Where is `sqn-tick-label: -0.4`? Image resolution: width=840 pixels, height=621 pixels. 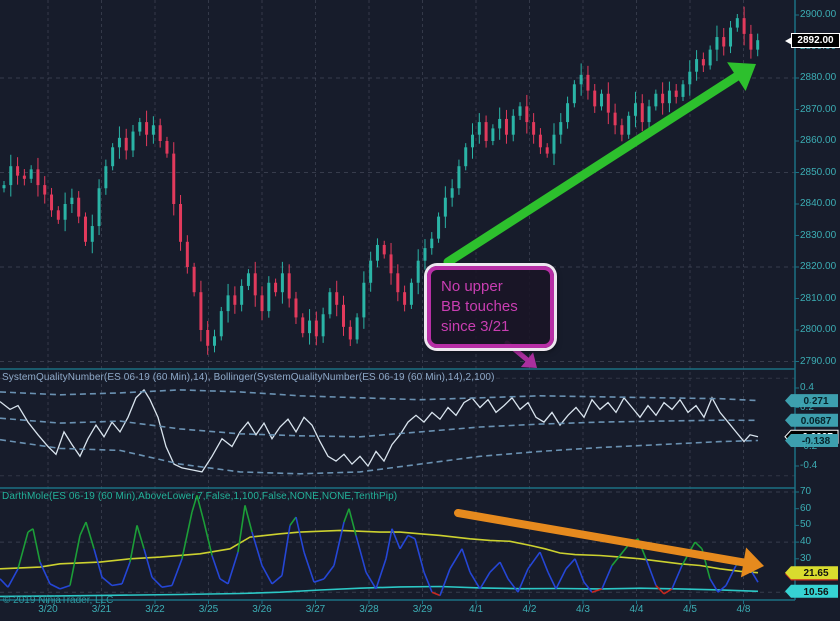 sqn-tick-label: -0.4 is located at coordinates (809, 465).